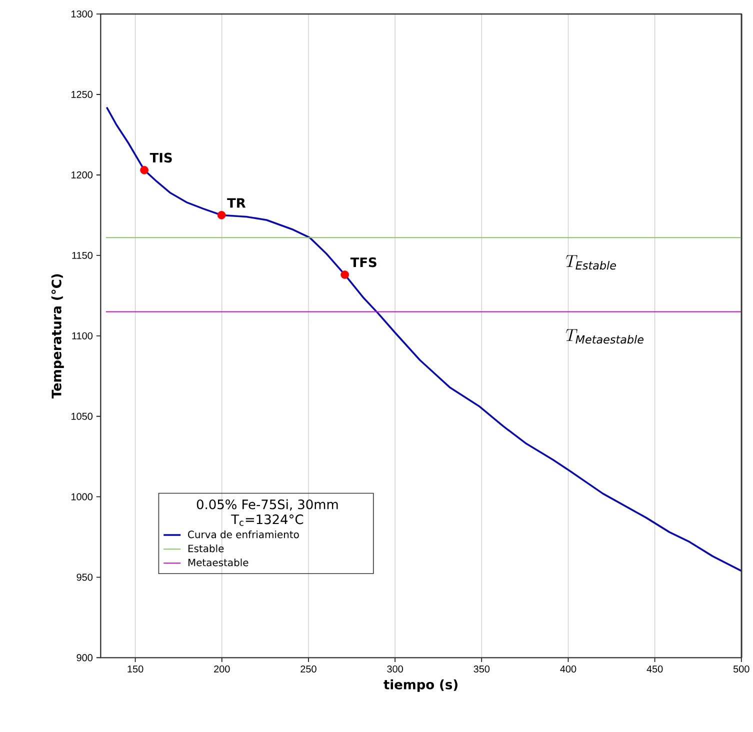  Describe the element at coordinates (57, 336) in the screenshot. I see `y-axis-title: Temperatura (°C)` at that location.